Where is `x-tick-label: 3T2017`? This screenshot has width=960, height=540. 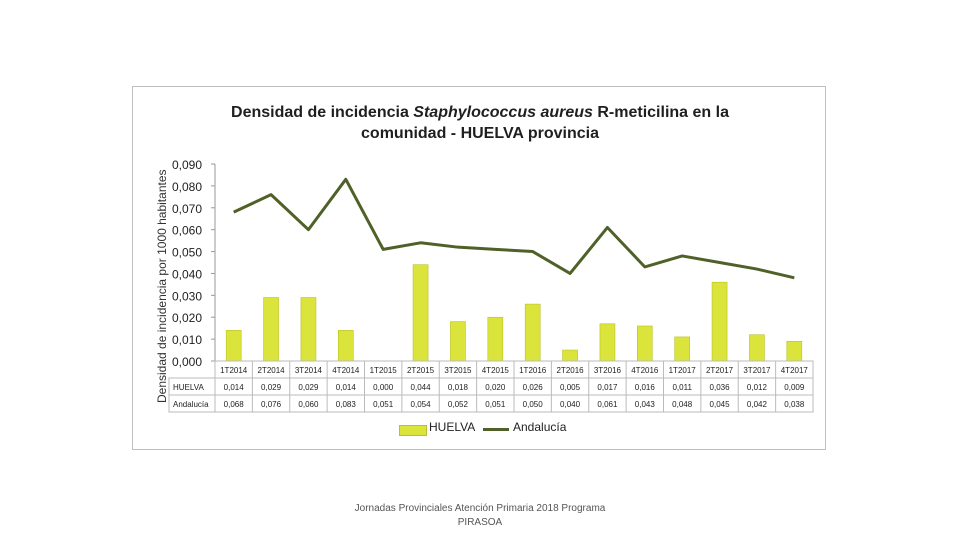 x-tick-label: 3T2017 is located at coordinates (757, 370).